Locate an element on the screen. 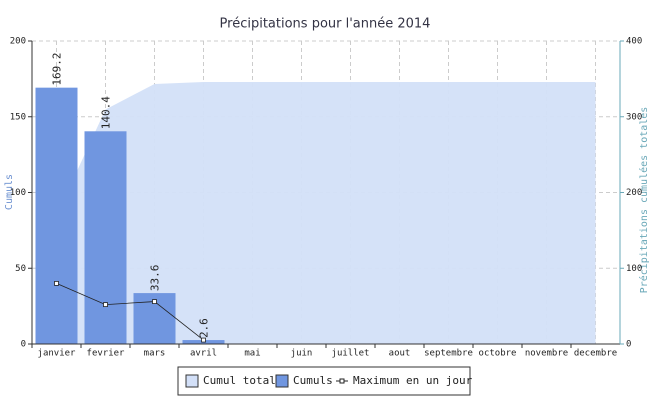 The width and height of the screenshot is (650, 400). chart-title: Précipitations pour l'année 2014 is located at coordinates (325, 24).